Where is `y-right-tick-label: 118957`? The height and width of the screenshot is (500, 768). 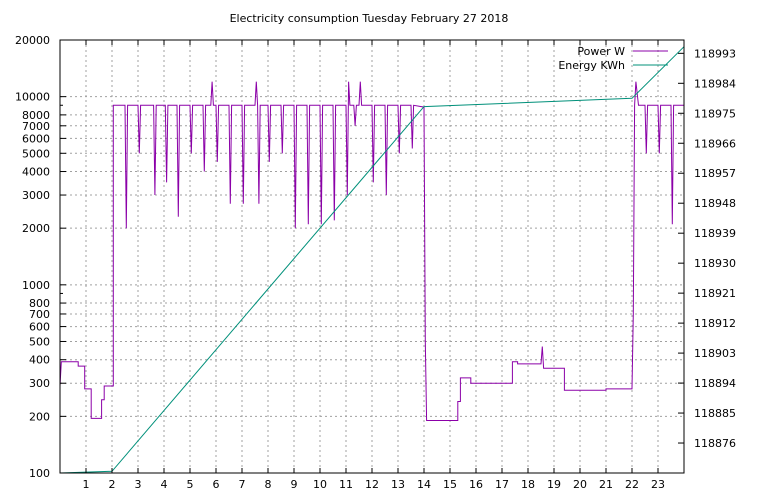 y-right-tick-label: 118957 is located at coordinates (715, 173).